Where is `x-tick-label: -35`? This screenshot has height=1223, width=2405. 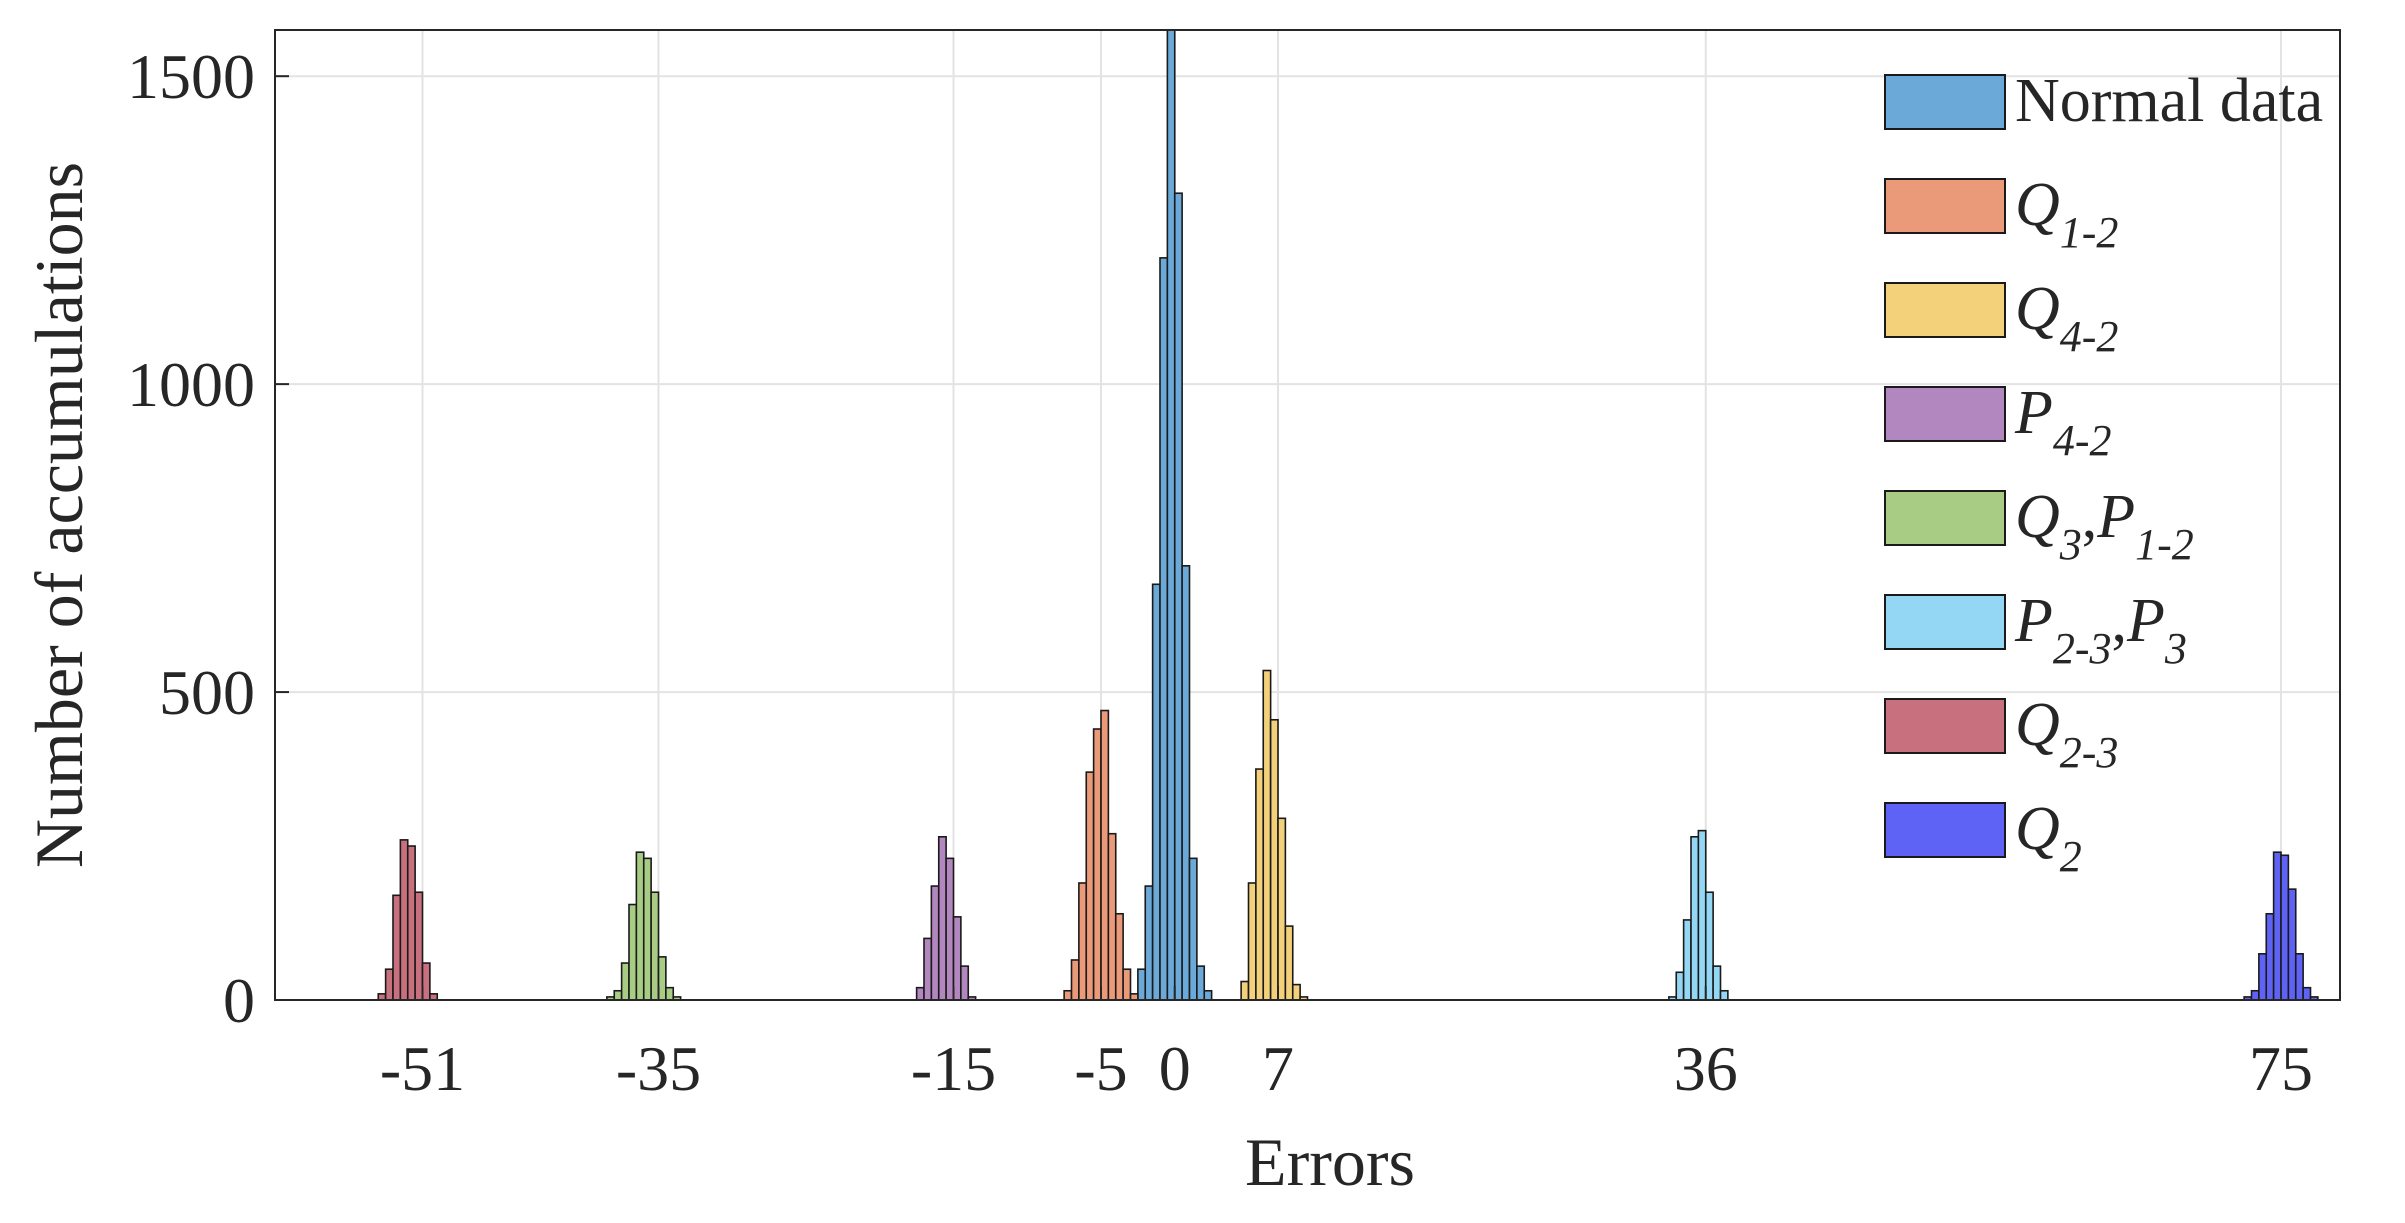
x-tick-label: -35 is located at coordinates (658, 1068).